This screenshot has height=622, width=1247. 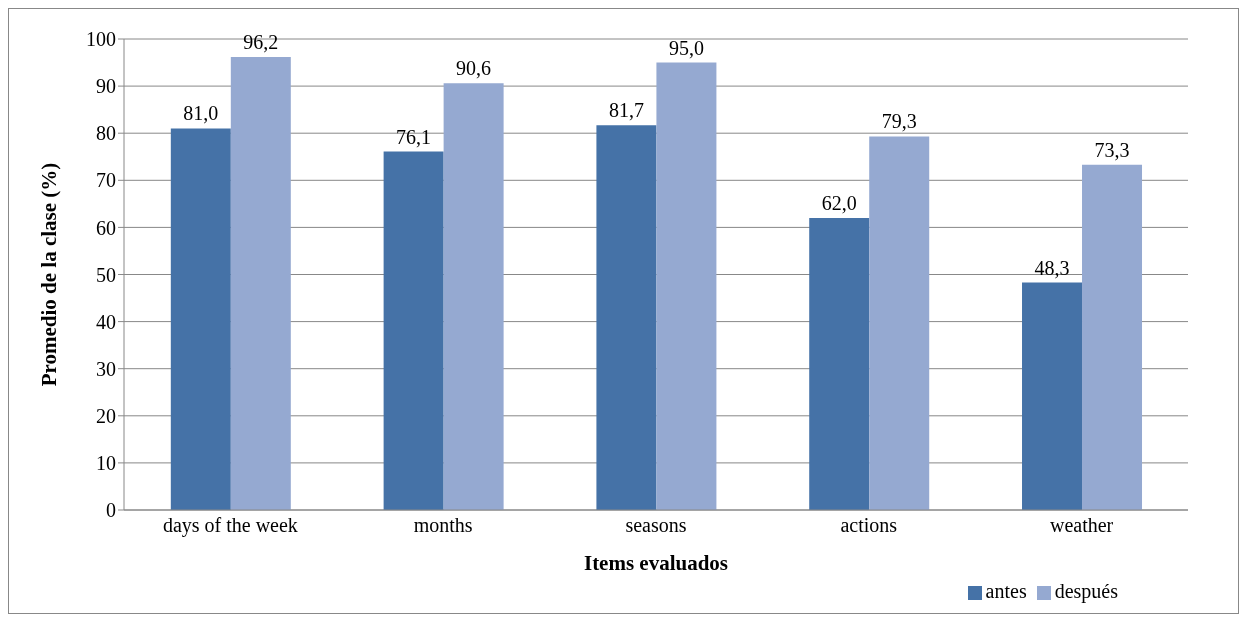 I want to click on y-tick-label: 30, so click(x=106, y=368).